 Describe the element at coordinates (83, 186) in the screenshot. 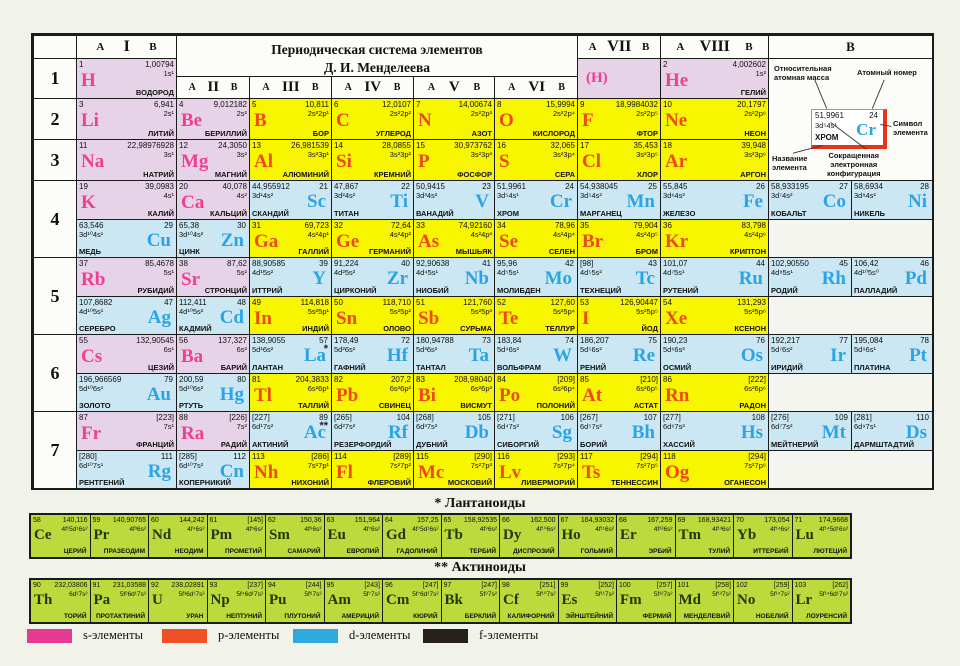

I see `atomic-number: 19` at that location.